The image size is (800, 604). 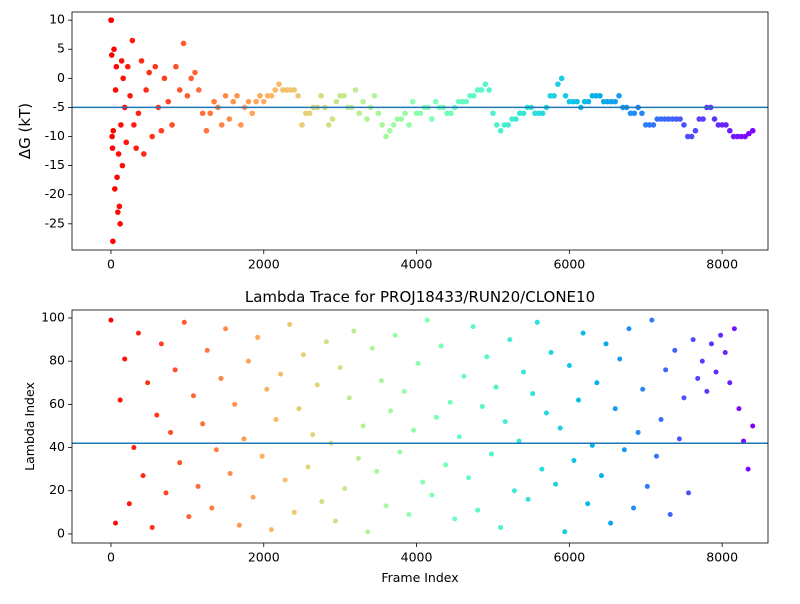 What do you see at coordinates (29, 426) in the screenshot?
I see `y-axis-label: Lambda Index` at bounding box center [29, 426].